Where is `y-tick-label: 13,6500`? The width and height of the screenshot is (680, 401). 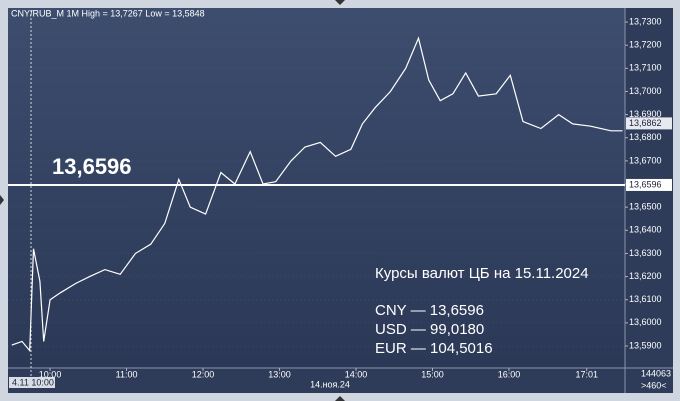
y-tick-label: 13,6500 is located at coordinates (645, 207).